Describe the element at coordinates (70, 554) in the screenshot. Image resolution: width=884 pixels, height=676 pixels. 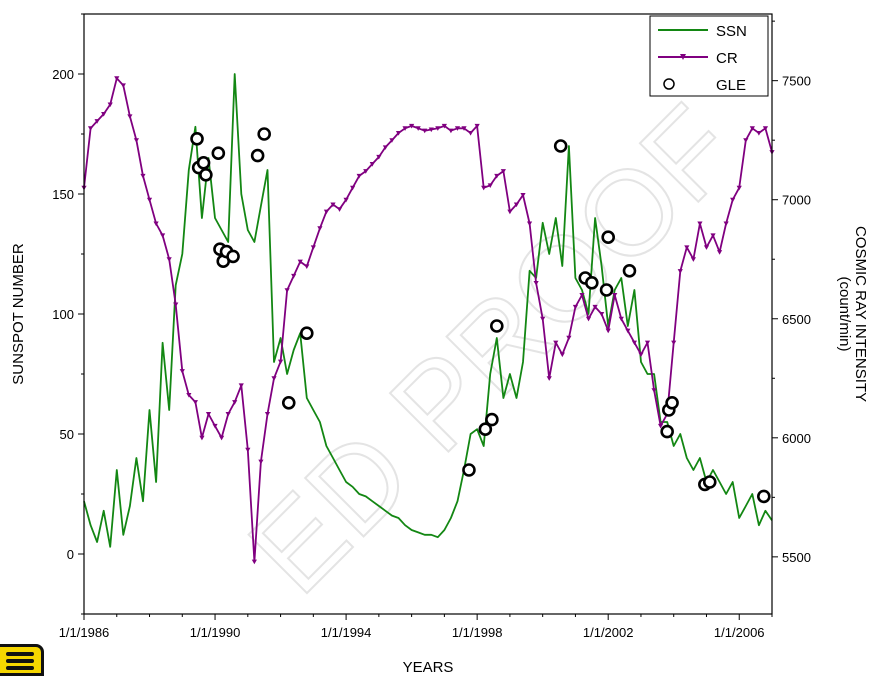
I see `y-tick-label: 0` at that location.